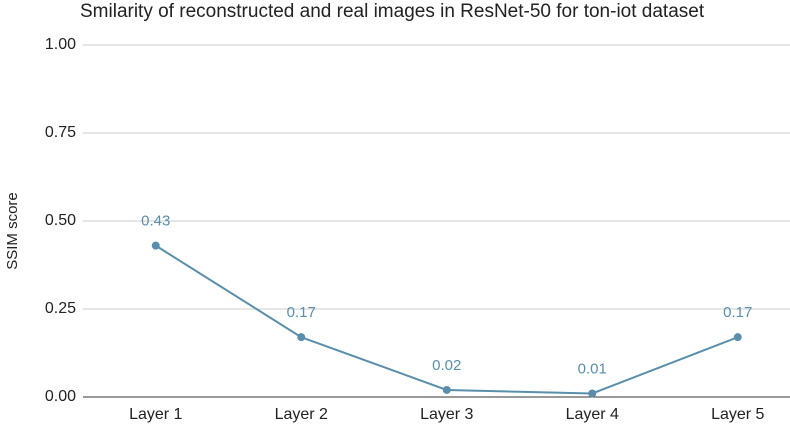 This screenshot has height=431, width=790. What do you see at coordinates (446, 365) in the screenshot?
I see `data-label: 0.02` at bounding box center [446, 365].